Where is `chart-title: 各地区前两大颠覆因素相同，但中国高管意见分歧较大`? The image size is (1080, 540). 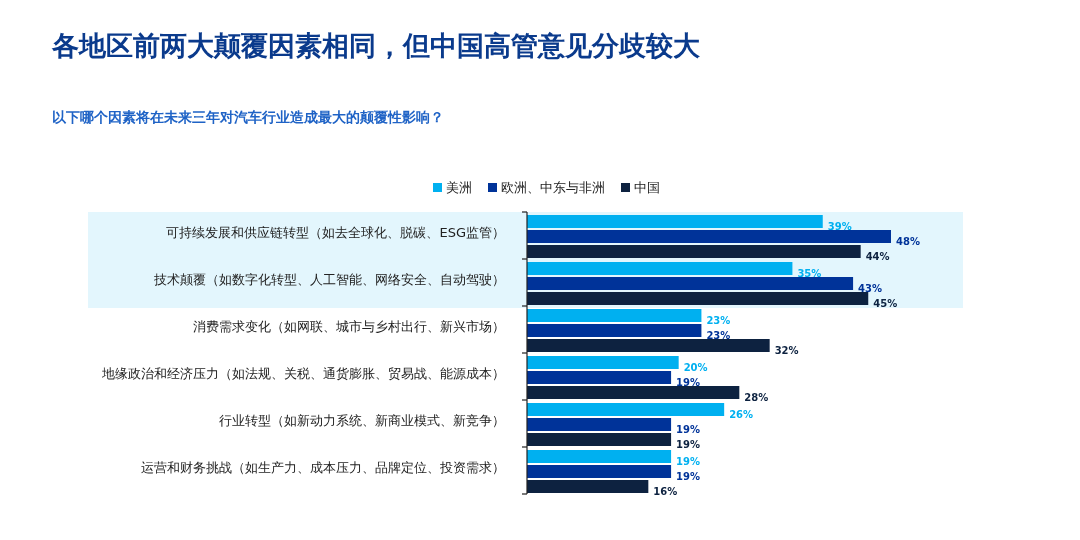 chart-title: 各地区前两大颠覆因素相同，但中国高管意见分歧较大 is located at coordinates (376, 45).